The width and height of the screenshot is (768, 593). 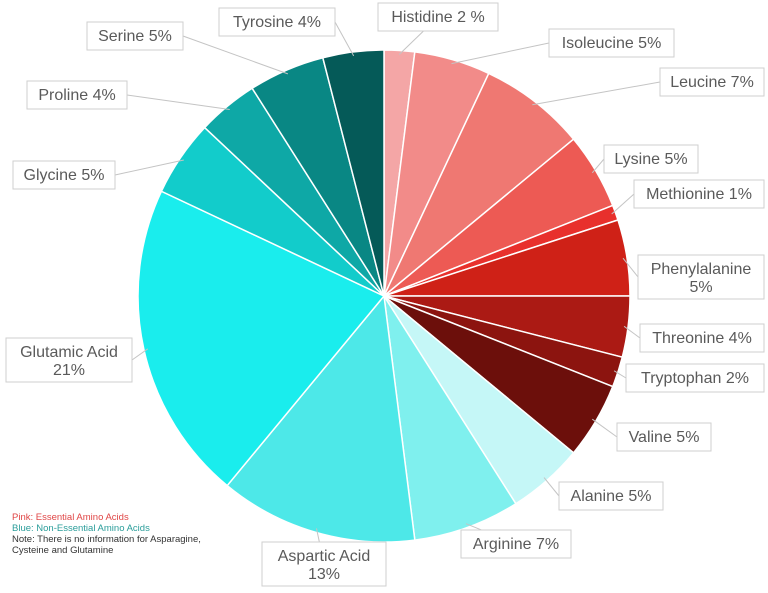 What do you see at coordinates (596, 93) in the screenshot?
I see `leader-line-leucine` at bounding box center [596, 93].